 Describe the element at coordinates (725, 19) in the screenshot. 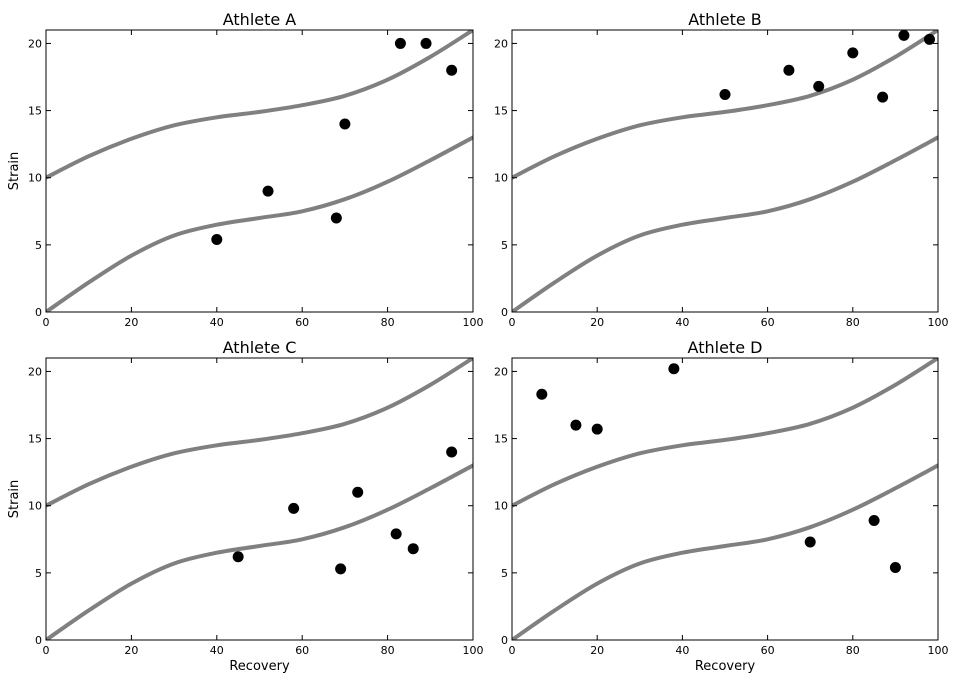

I see `panel-title: Athlete B` at that location.